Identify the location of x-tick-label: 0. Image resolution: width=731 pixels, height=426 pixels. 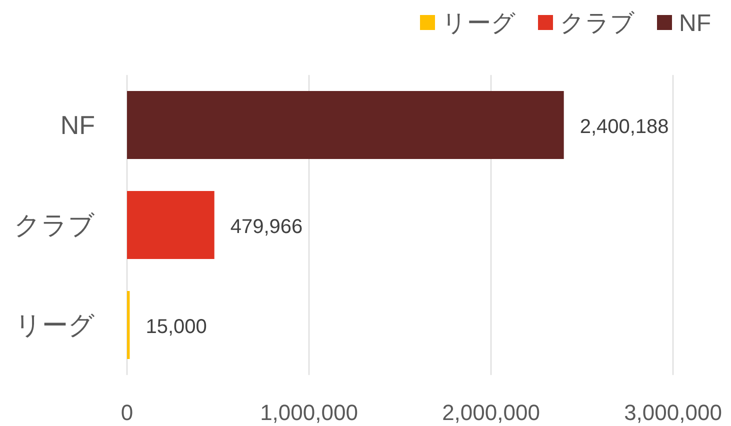
(127, 412).